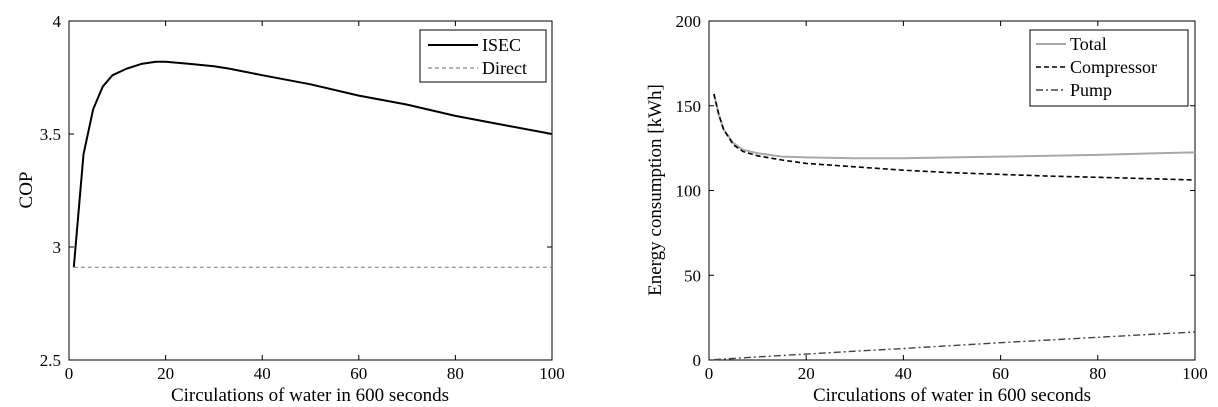 This screenshot has width=1218, height=407. What do you see at coordinates (954, 346) in the screenshot?
I see `series-line-pump` at bounding box center [954, 346].